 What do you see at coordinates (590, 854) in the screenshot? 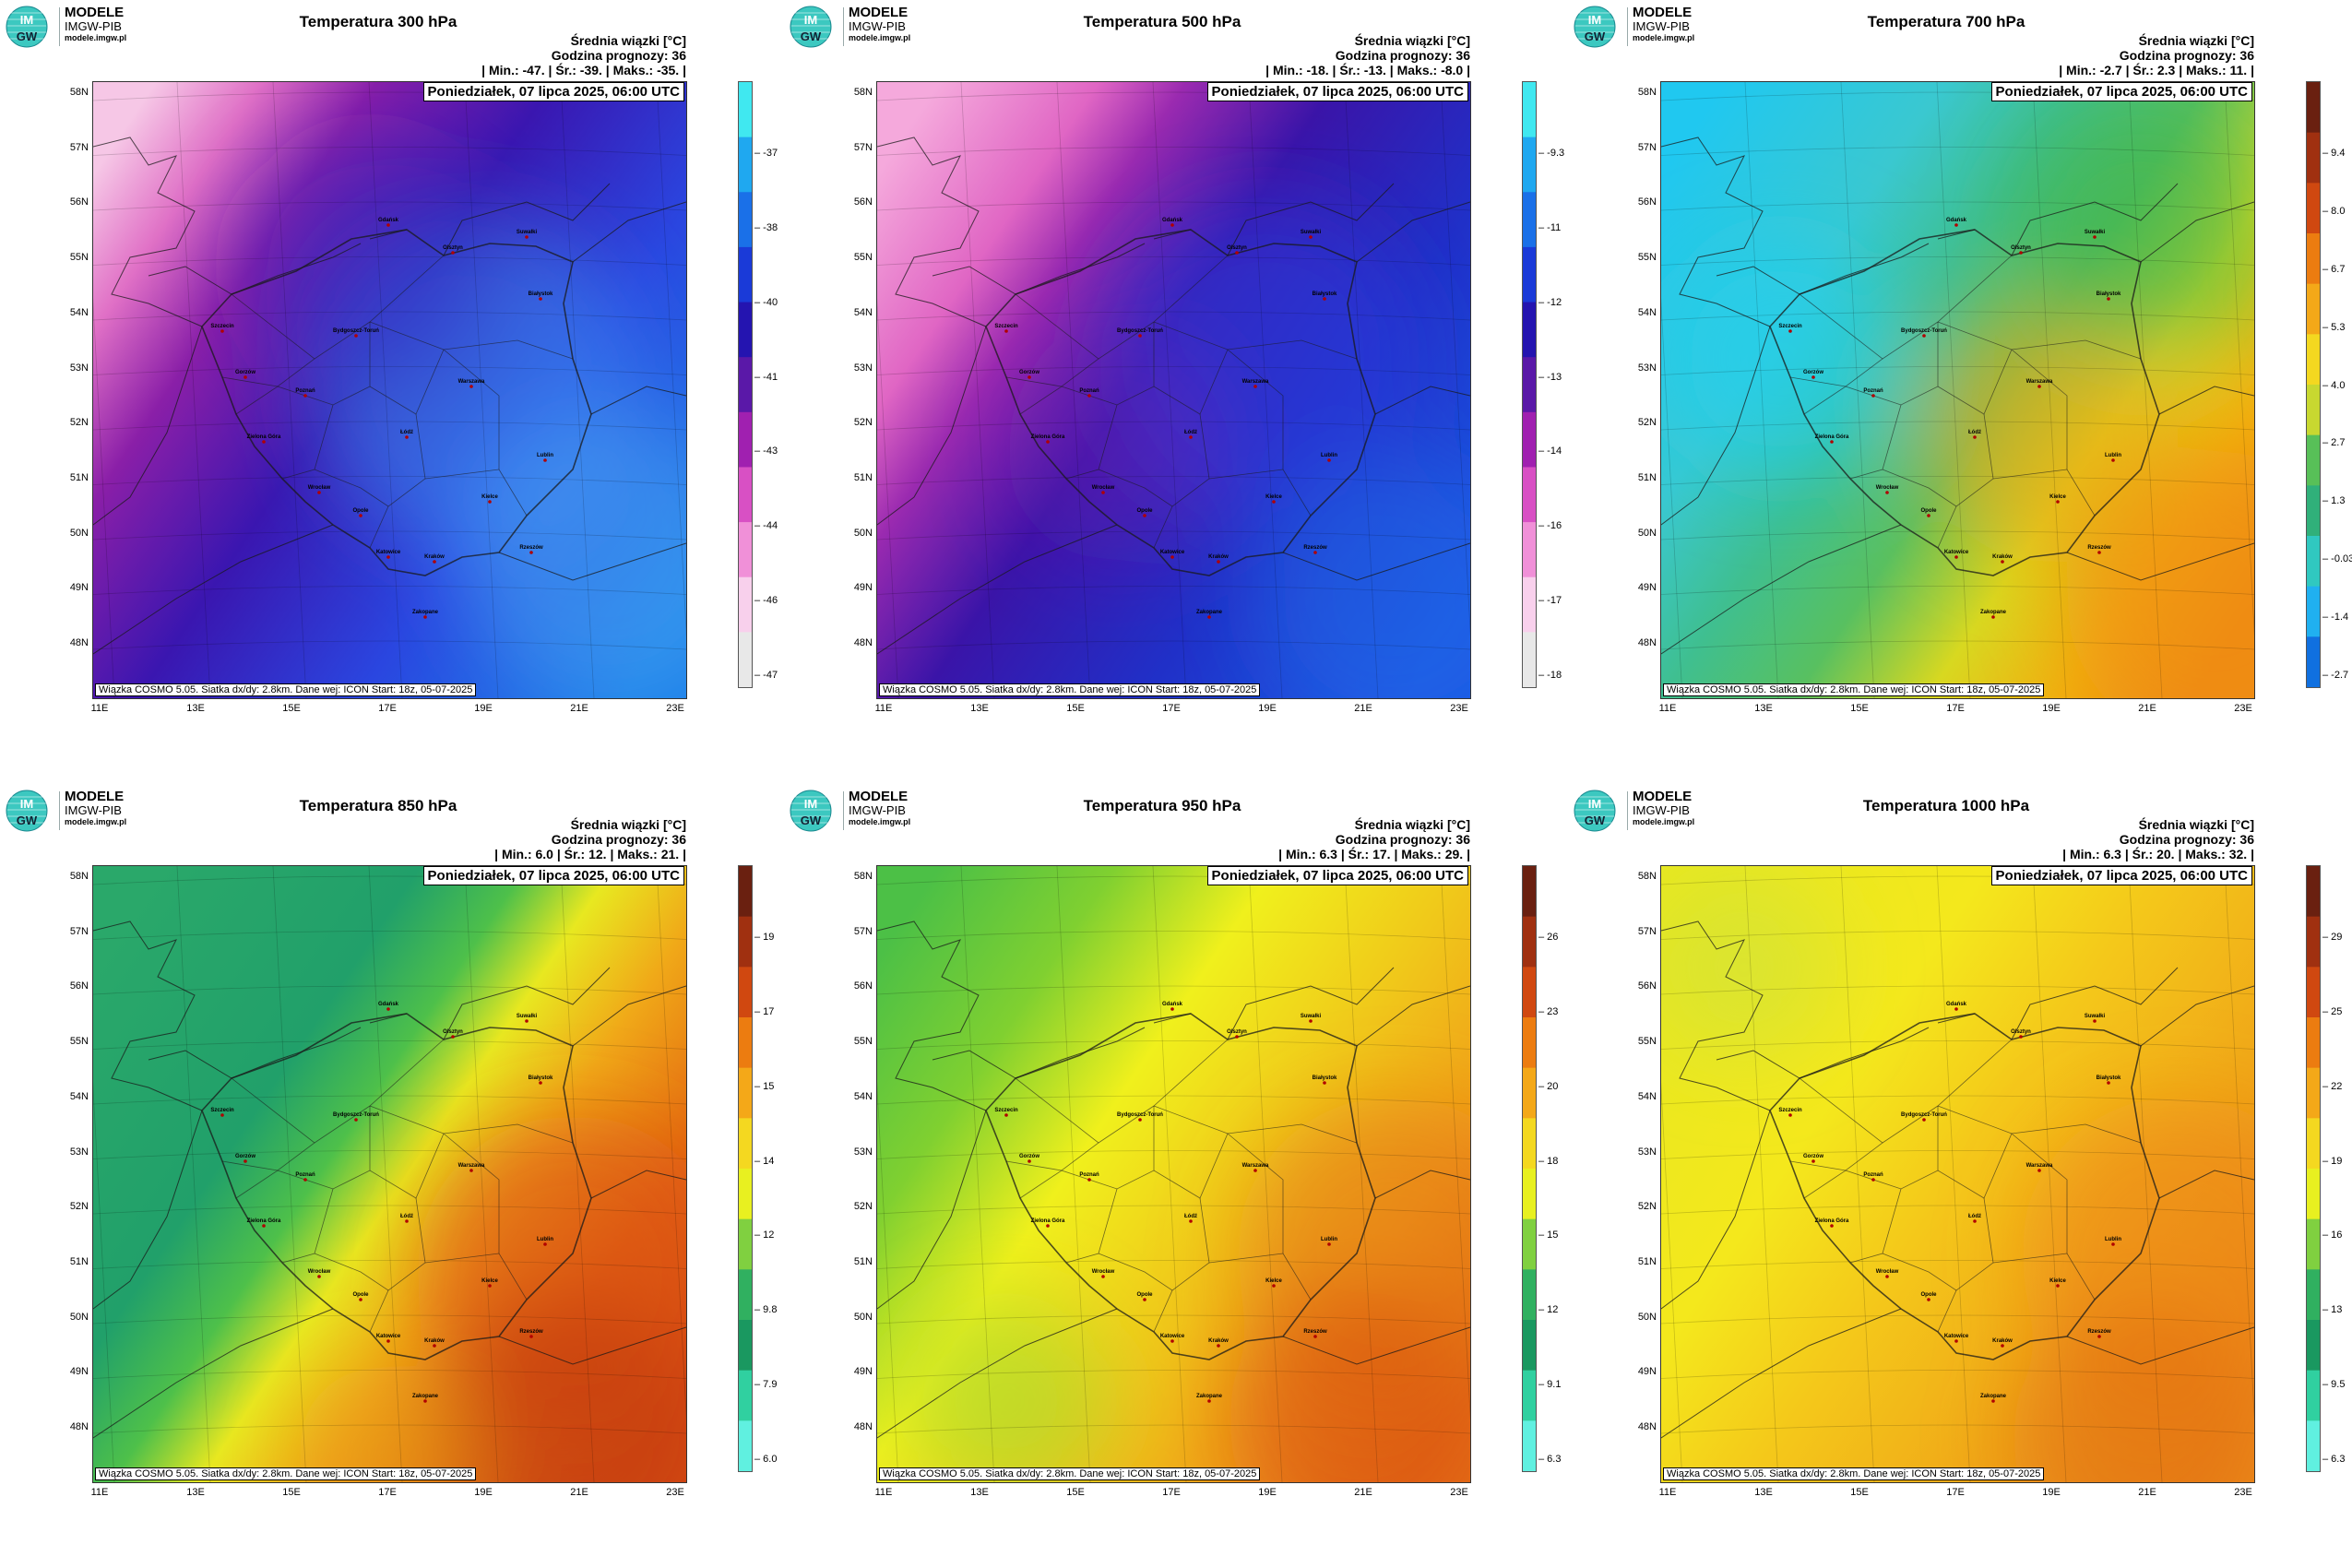
I see `stats-line: | Min.: 6.0 | Śr.: 12. | Maks.: 21. |` at bounding box center [590, 854].